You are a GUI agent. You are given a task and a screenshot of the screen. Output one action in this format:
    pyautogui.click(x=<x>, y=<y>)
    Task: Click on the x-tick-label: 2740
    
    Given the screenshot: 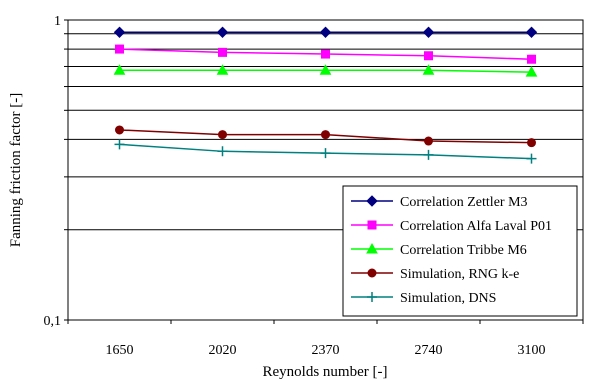 What is the action you would take?
    pyautogui.click(x=429, y=350)
    